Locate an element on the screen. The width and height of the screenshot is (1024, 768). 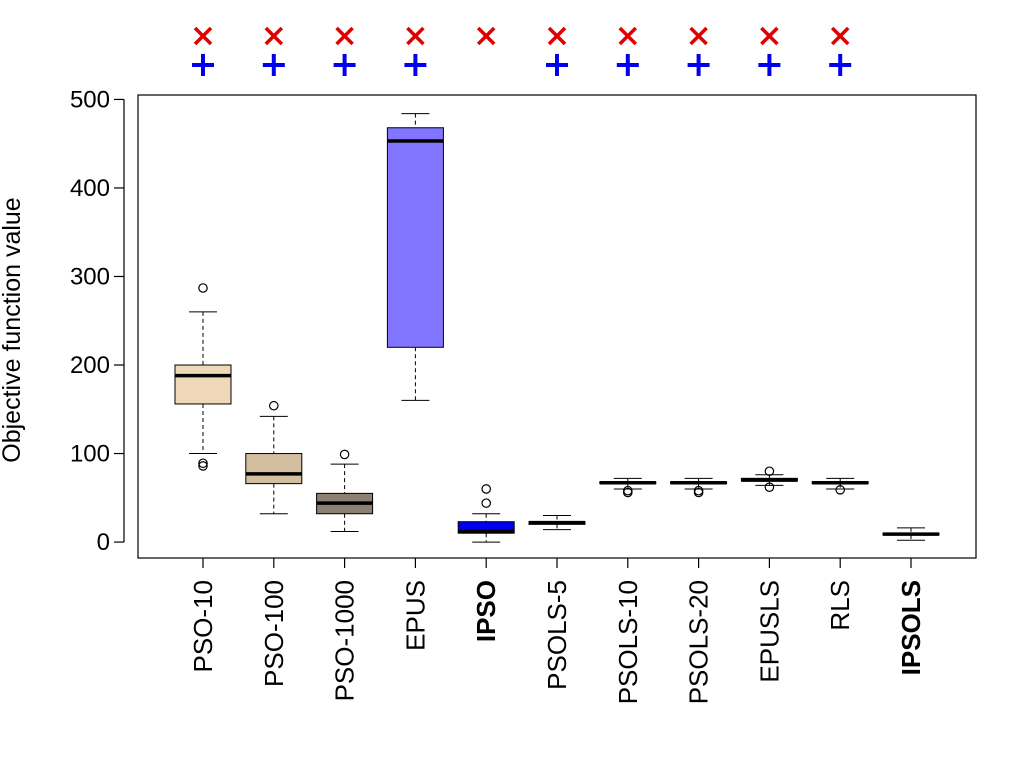
x-tick-label-ipsols: IPSOLS is located at coordinates (911, 627).